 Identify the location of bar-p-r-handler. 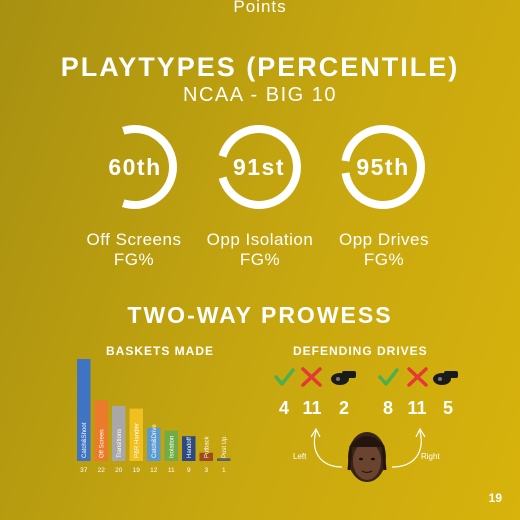
(136, 434).